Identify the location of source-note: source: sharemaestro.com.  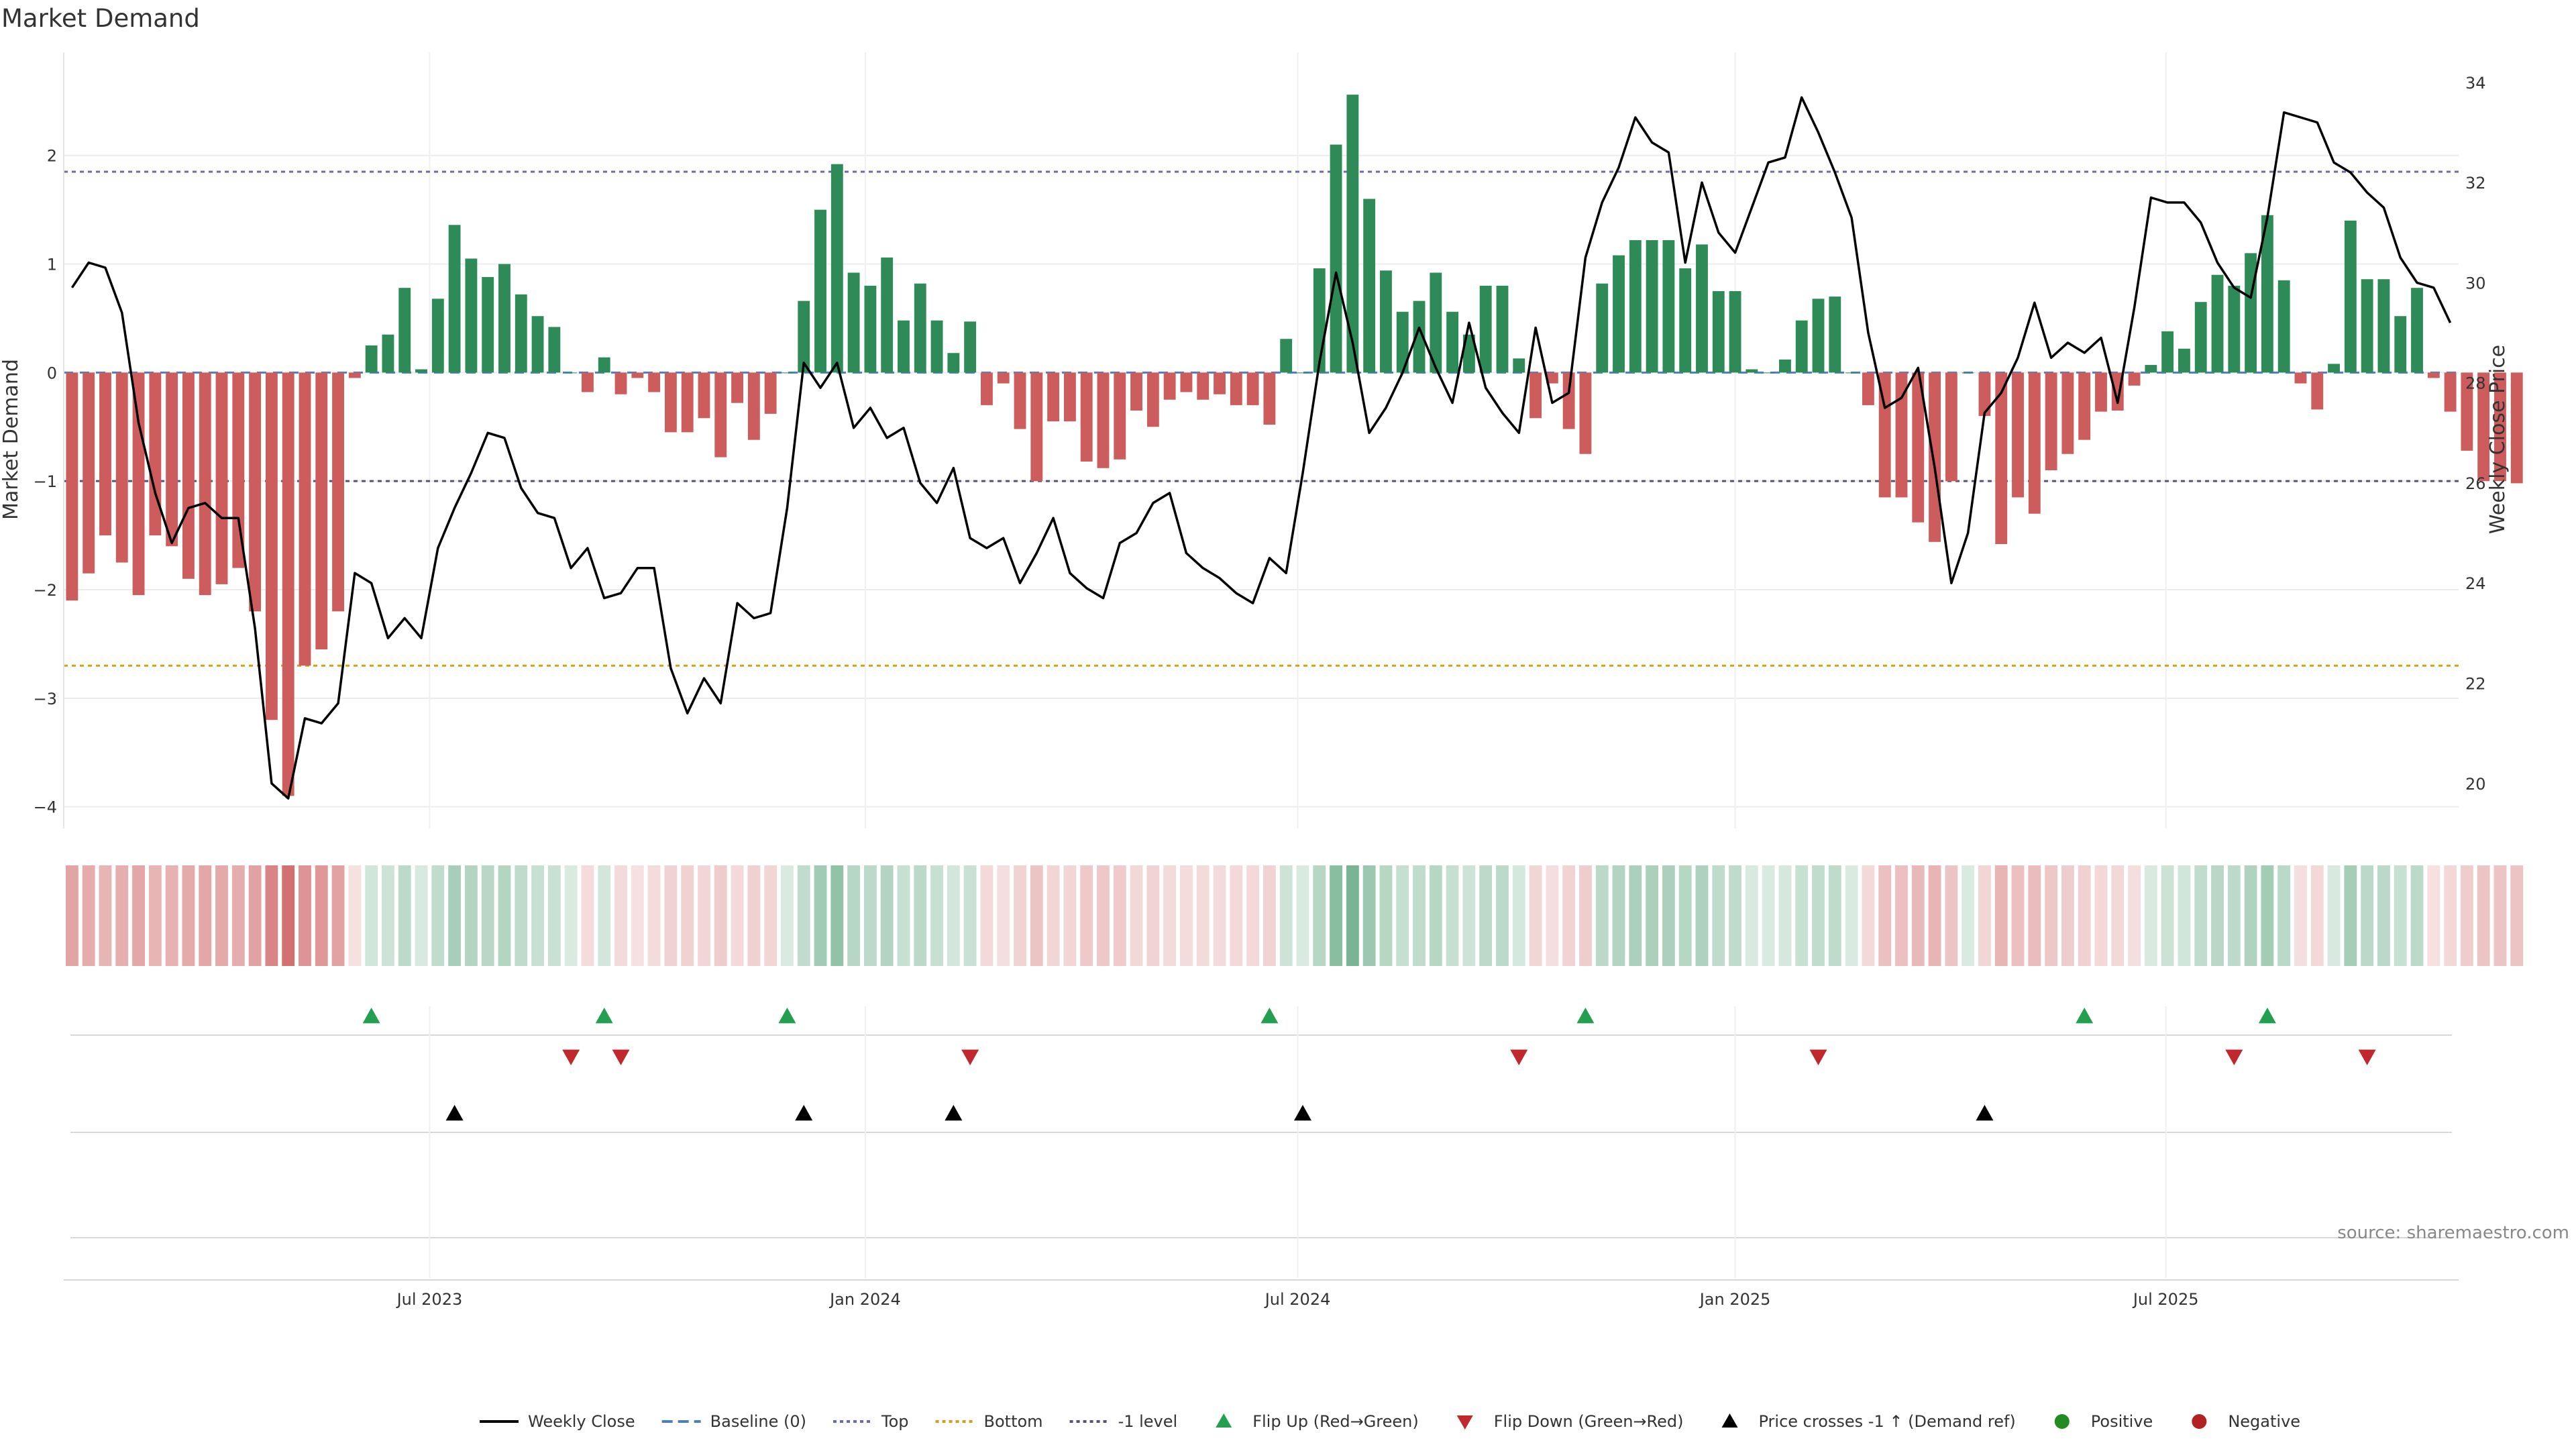
(2453, 1233).